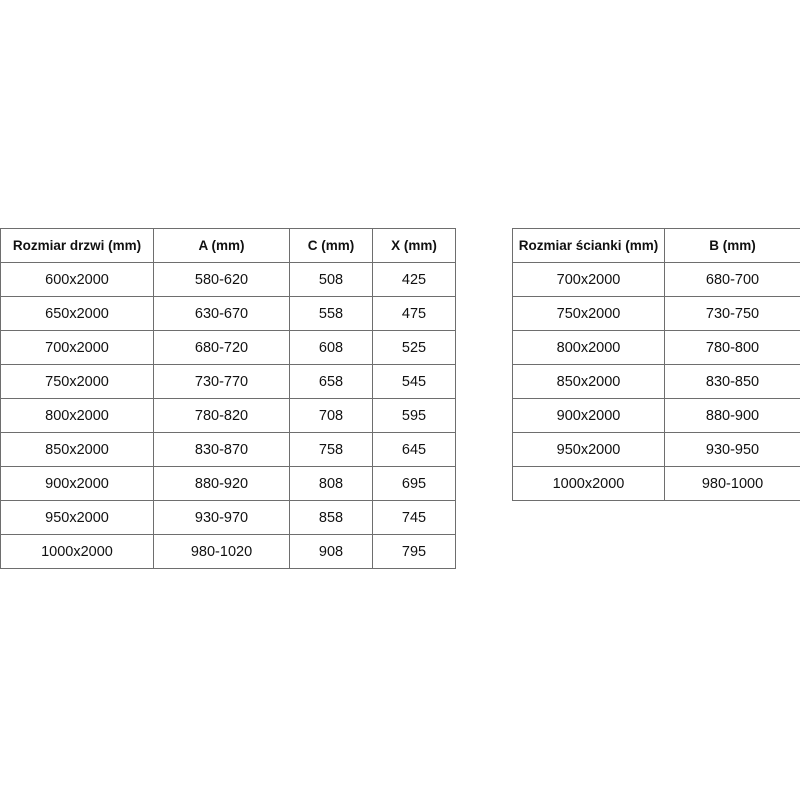 This screenshot has height=800, width=800. I want to click on table-row: 700x2000 680-700, so click(656, 279).